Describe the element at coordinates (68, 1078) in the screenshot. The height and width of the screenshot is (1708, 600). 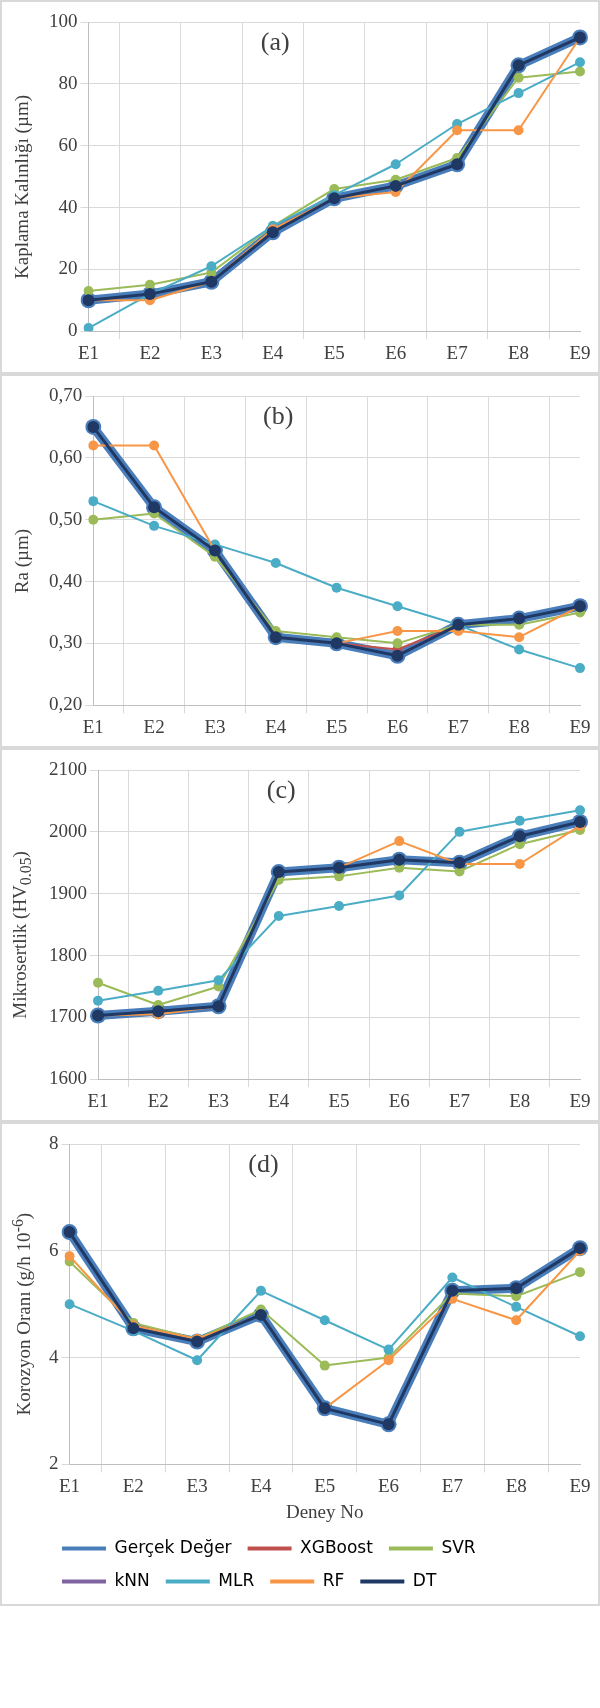
I see `y-tick-label: 1600` at that location.